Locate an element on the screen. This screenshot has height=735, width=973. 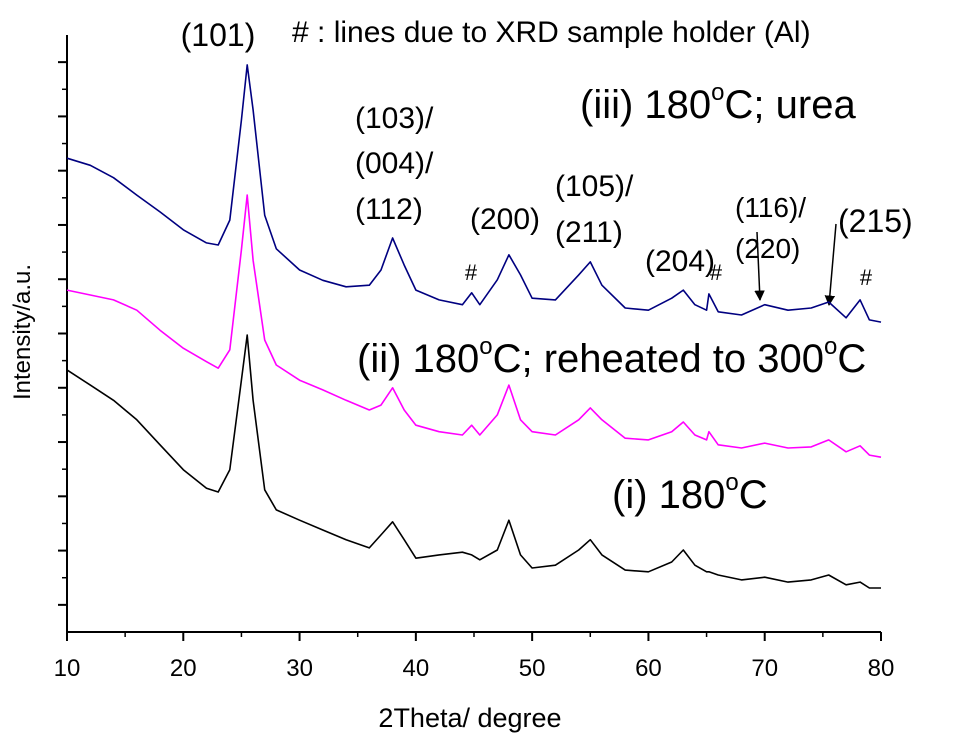
annotation: (112) is located at coordinates (389, 209).